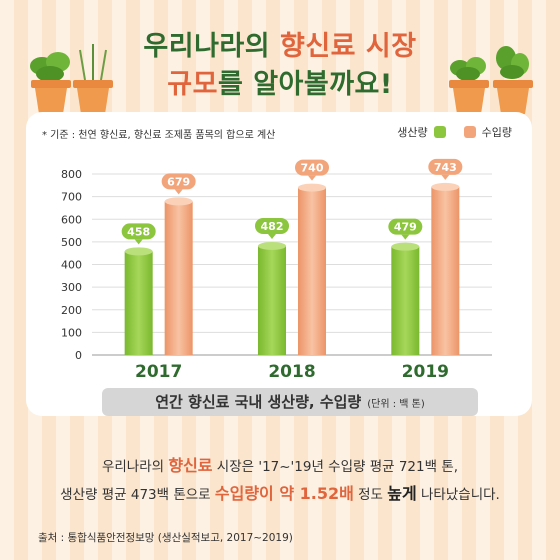 The width and height of the screenshot is (560, 560). Describe the element at coordinates (78, 355) in the screenshot. I see `y-tick-label: 0` at that location.